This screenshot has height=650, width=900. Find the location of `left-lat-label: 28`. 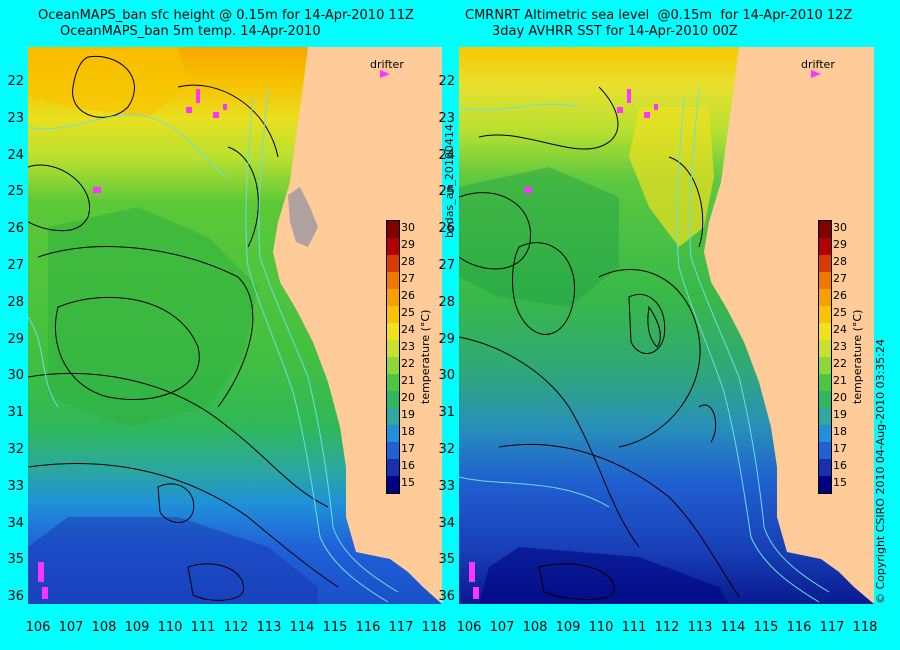

left-lat-label: 28 is located at coordinates (15, 302).